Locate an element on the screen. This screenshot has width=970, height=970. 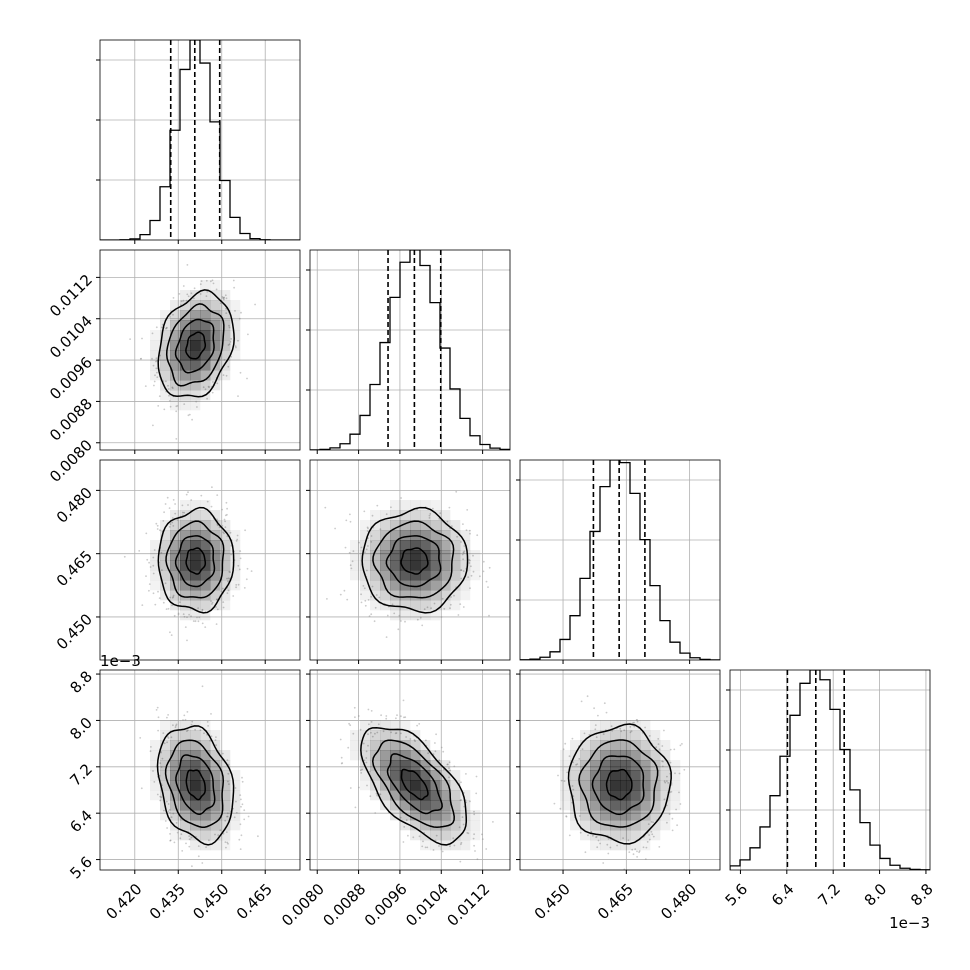
x-tick-label: 8.0 is located at coordinates (876, 895).